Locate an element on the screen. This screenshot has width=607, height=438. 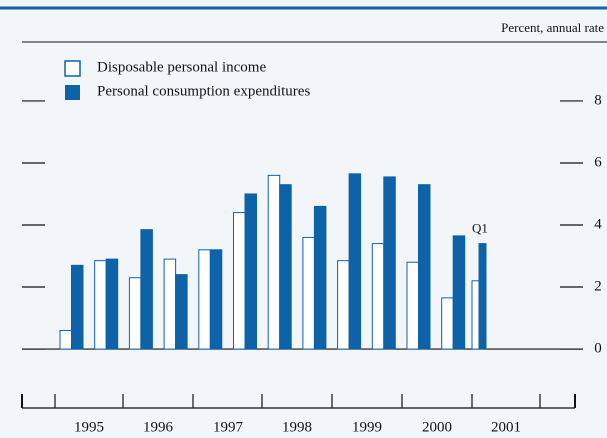
y-tick-label: 0 is located at coordinates (598, 349).